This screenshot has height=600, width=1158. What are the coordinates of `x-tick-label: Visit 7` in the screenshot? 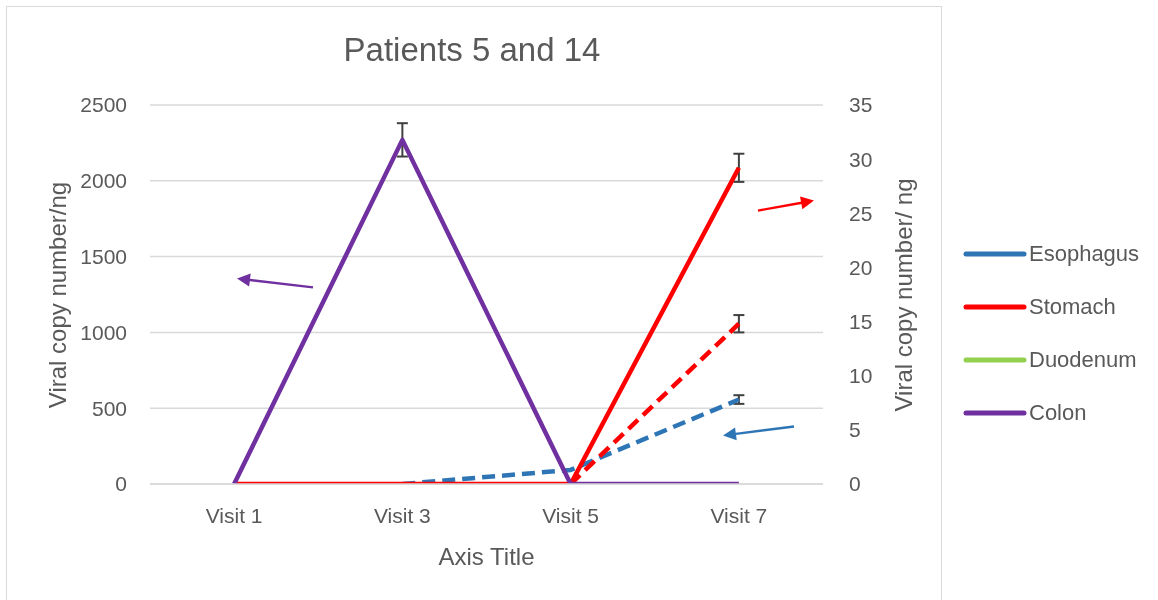 It's located at (739, 515).